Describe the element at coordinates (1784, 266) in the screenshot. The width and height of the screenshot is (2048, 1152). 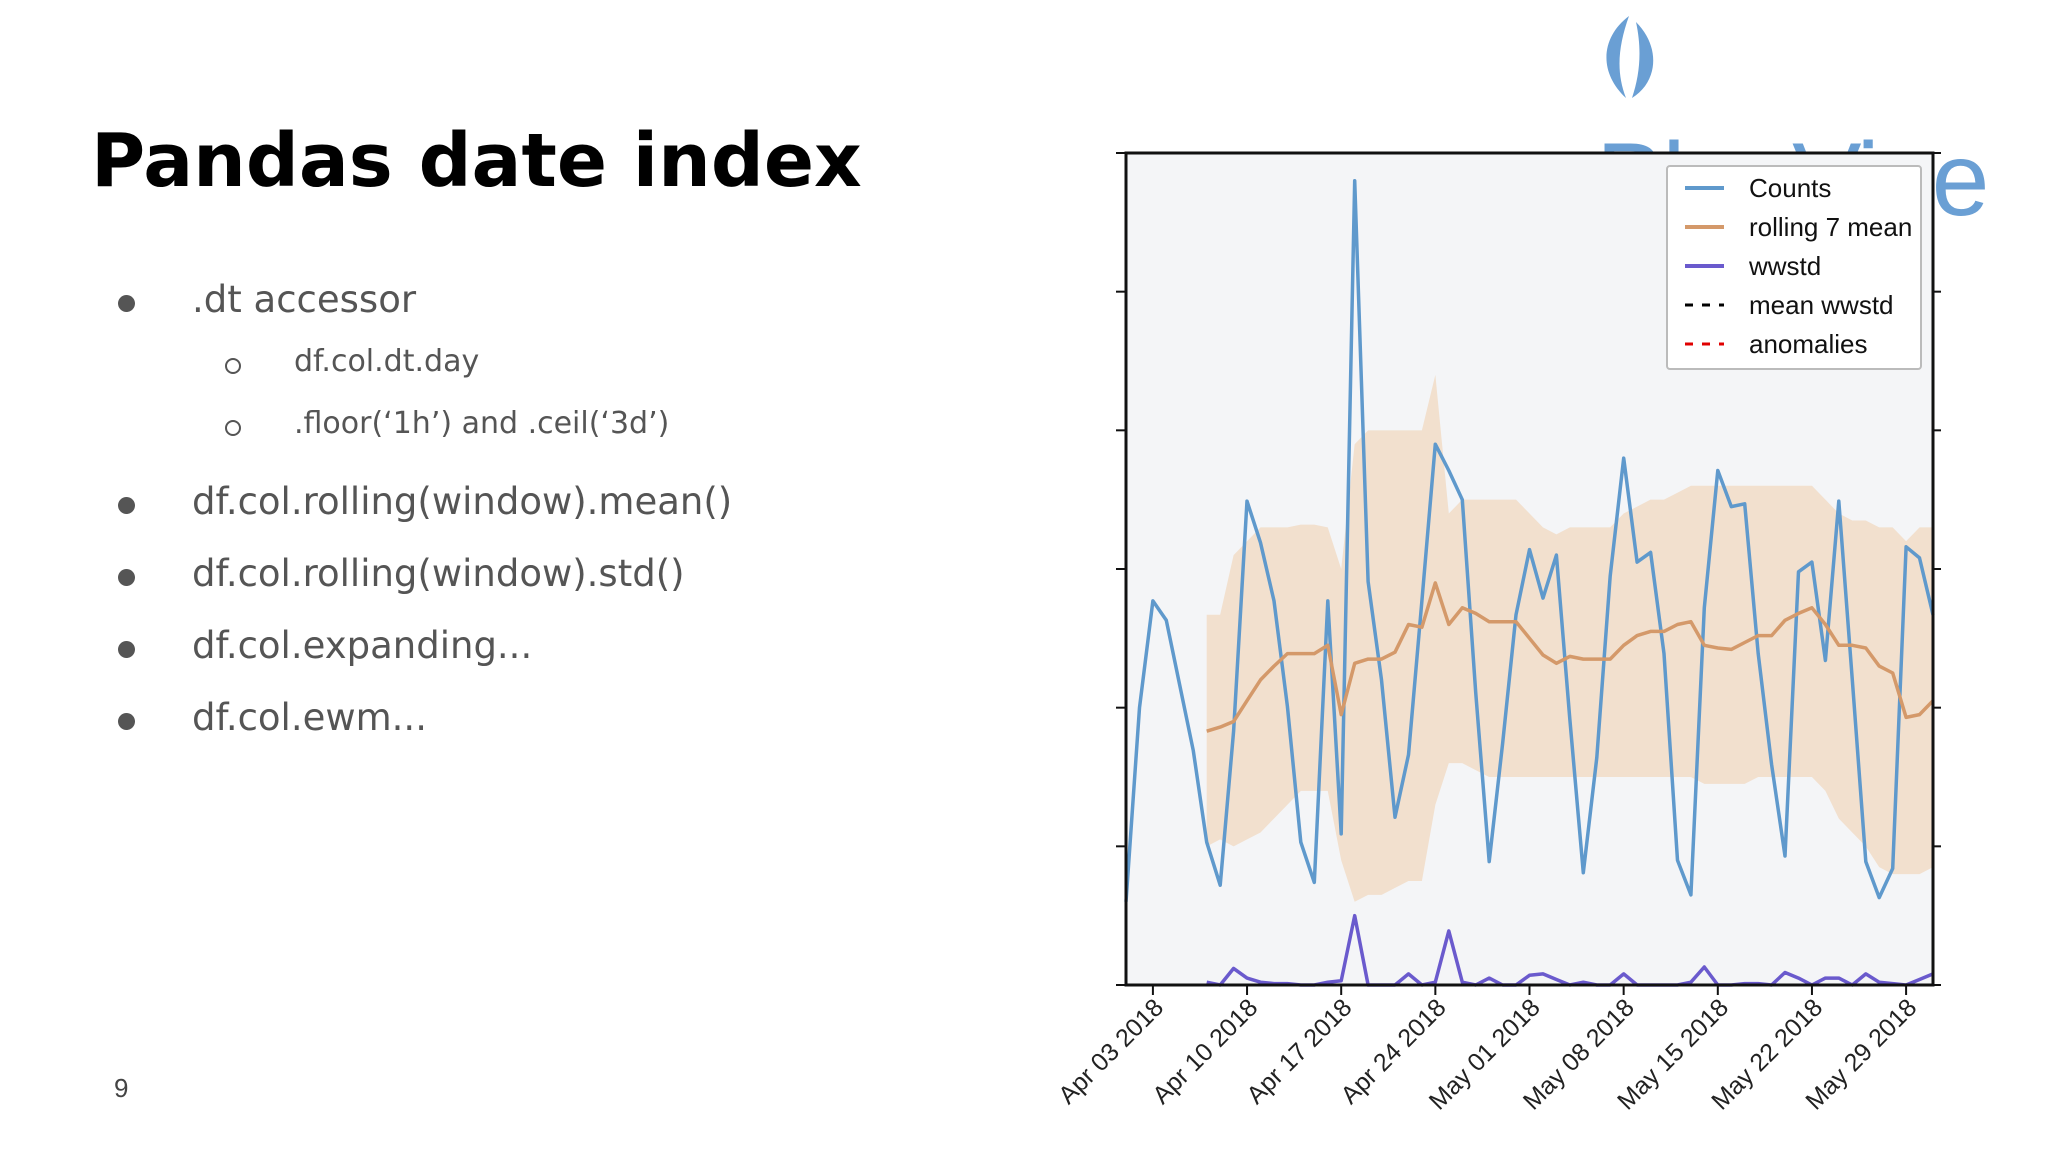
I see `legend-label: wwstd` at that location.